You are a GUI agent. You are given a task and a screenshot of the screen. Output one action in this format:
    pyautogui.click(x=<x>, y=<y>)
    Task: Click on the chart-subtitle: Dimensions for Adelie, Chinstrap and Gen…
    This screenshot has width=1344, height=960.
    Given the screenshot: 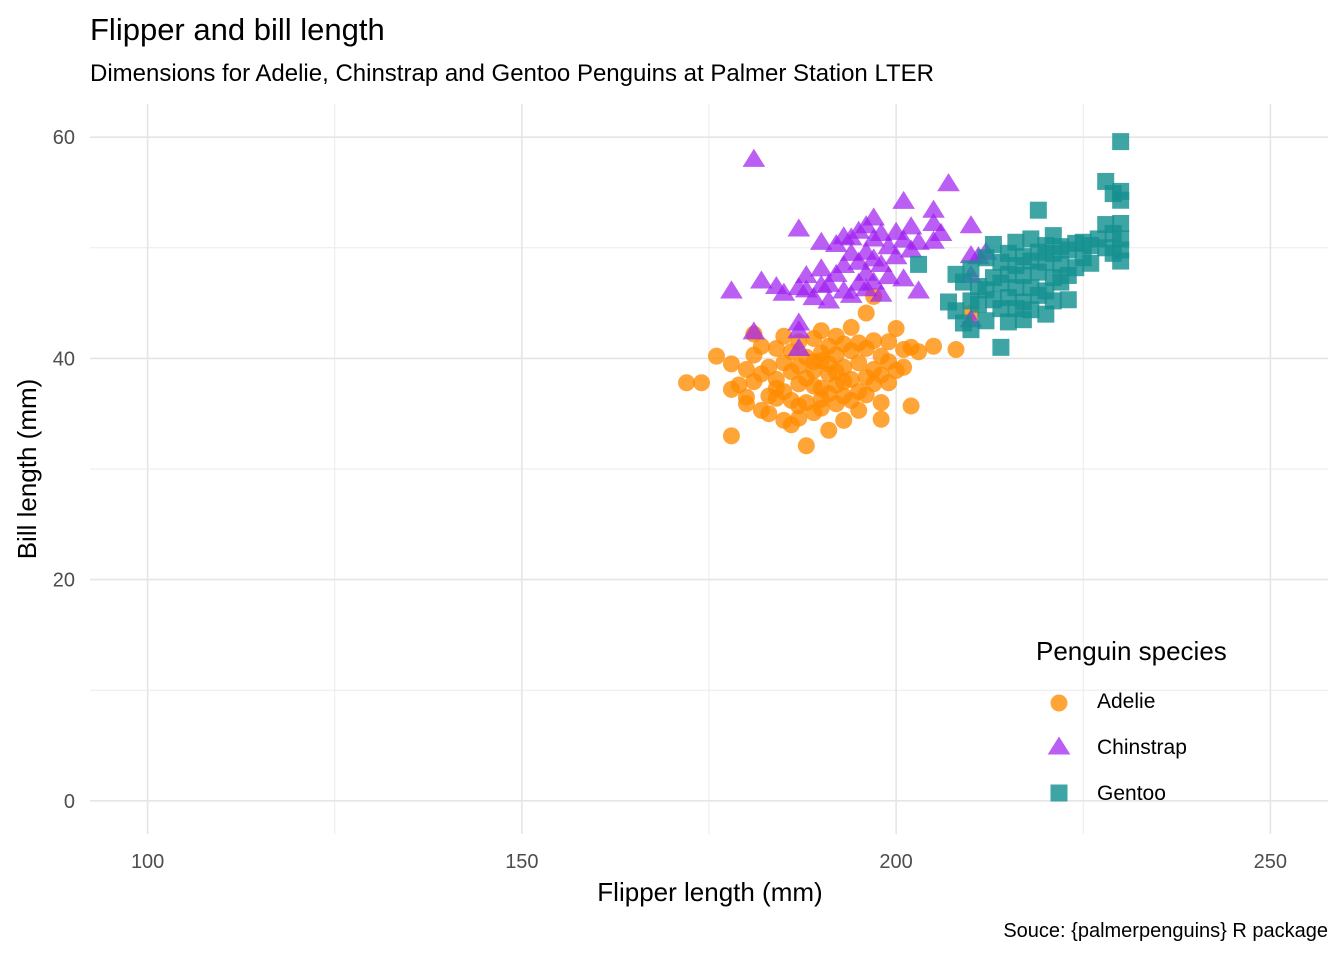 What is the action you would take?
    pyautogui.click(x=512, y=73)
    